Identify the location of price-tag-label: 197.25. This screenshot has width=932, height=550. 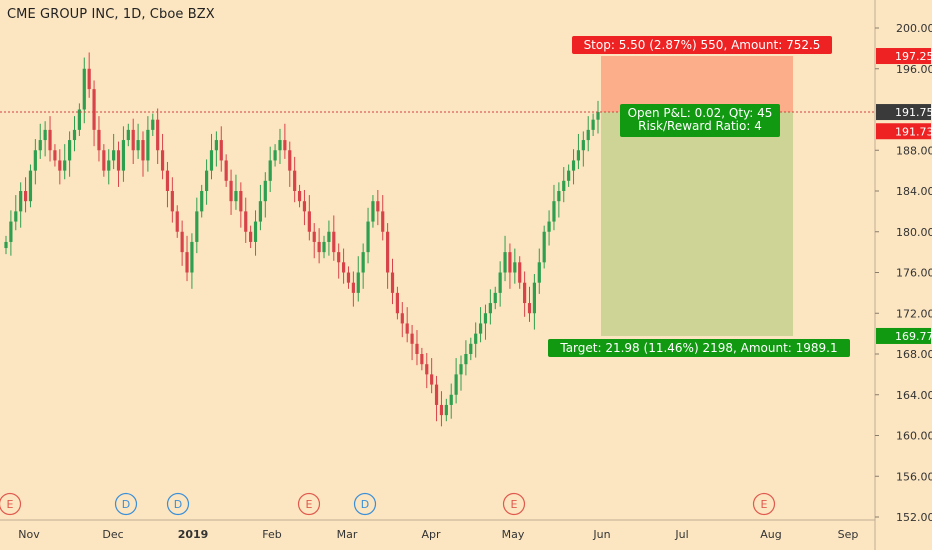
(913, 56).